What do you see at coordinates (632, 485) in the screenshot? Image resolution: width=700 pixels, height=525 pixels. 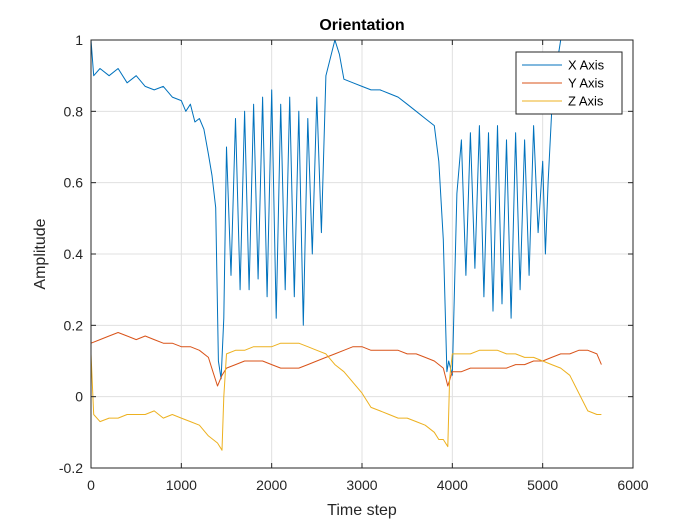 I see `x-tick-label: 6000` at bounding box center [632, 485].